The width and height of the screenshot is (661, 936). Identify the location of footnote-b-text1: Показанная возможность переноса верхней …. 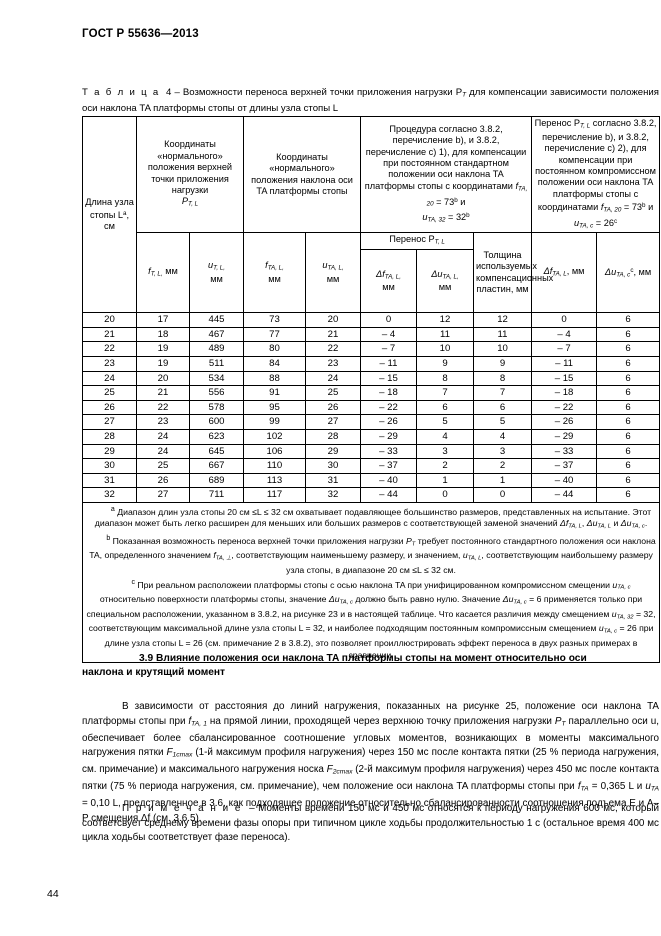
(259, 540).